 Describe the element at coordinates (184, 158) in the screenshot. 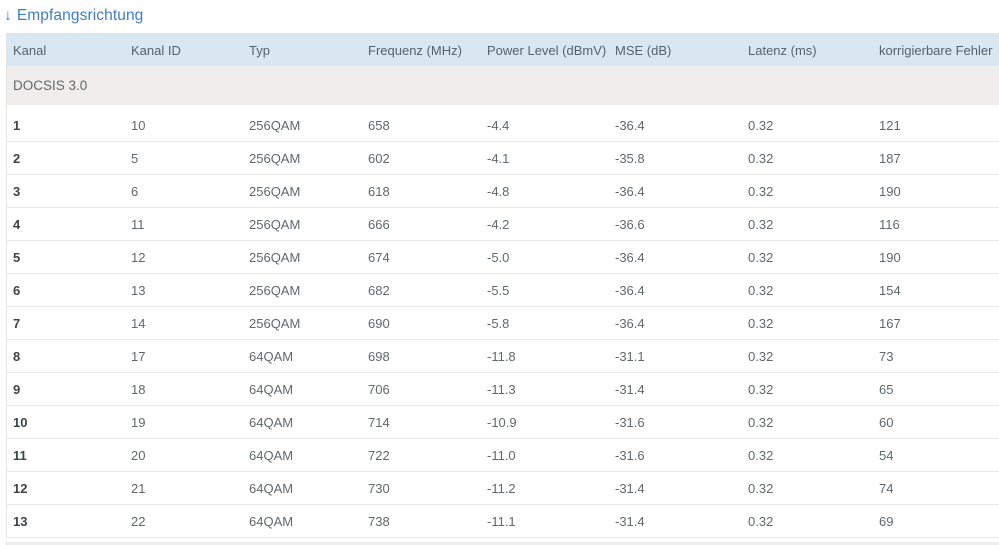

I see `cell-kanal-id: 5` at that location.